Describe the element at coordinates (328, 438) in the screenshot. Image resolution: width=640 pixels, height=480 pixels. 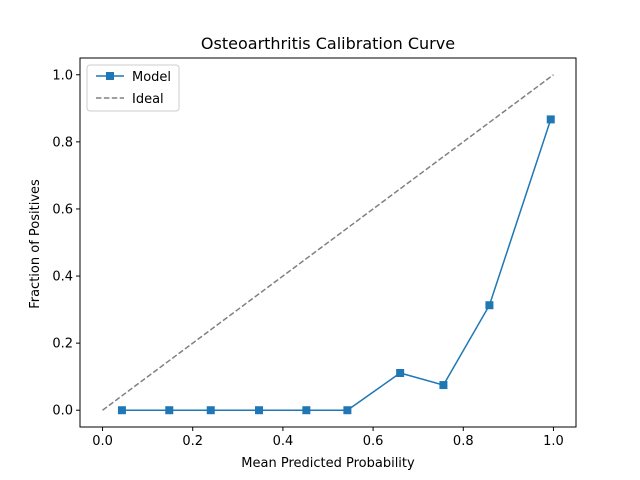
I see `x-axis: 0.0 0.2 0.4 0.6 0.8 1.0` at that location.